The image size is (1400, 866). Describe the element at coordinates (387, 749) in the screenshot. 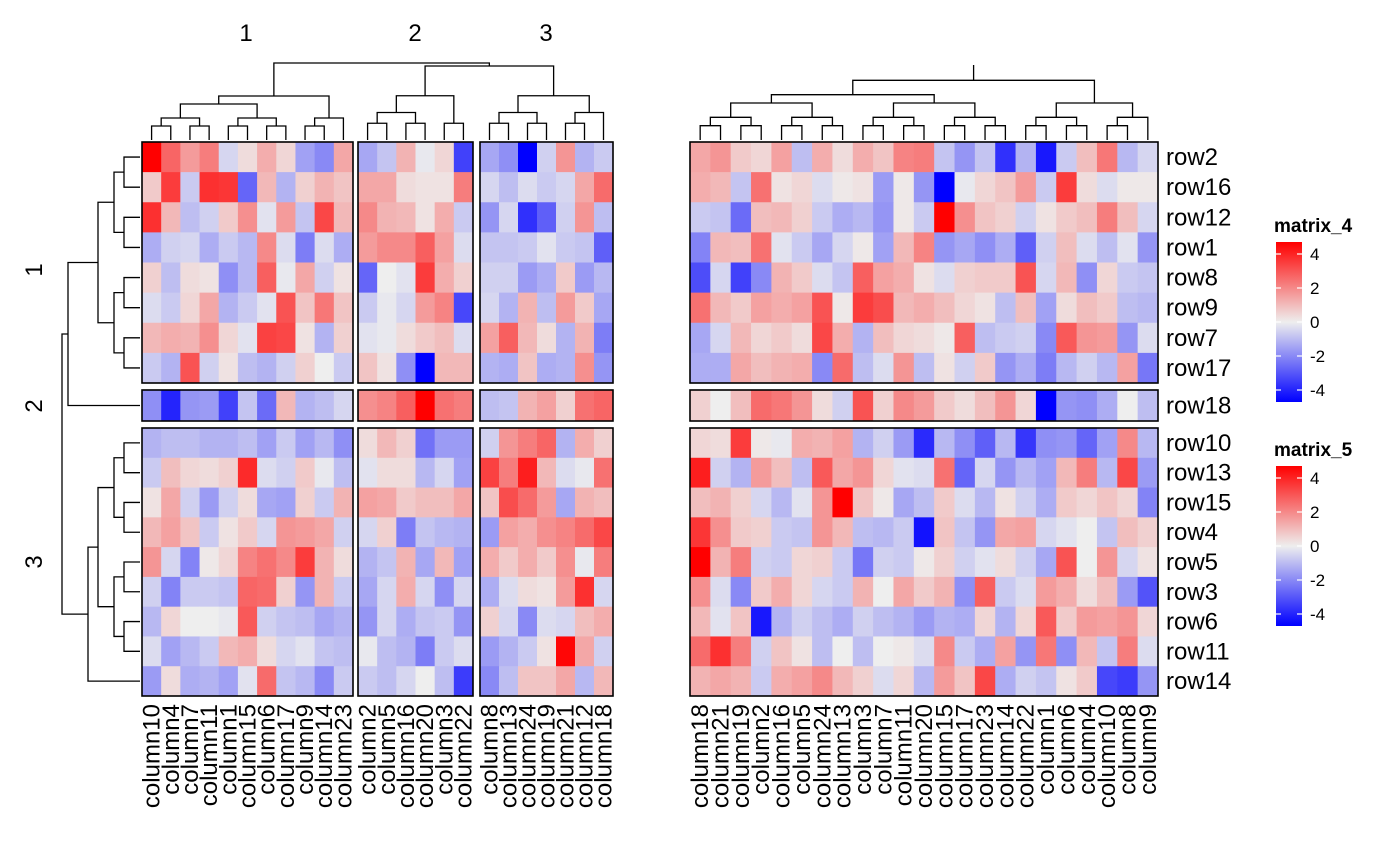

I see `column-label: column5` at that location.